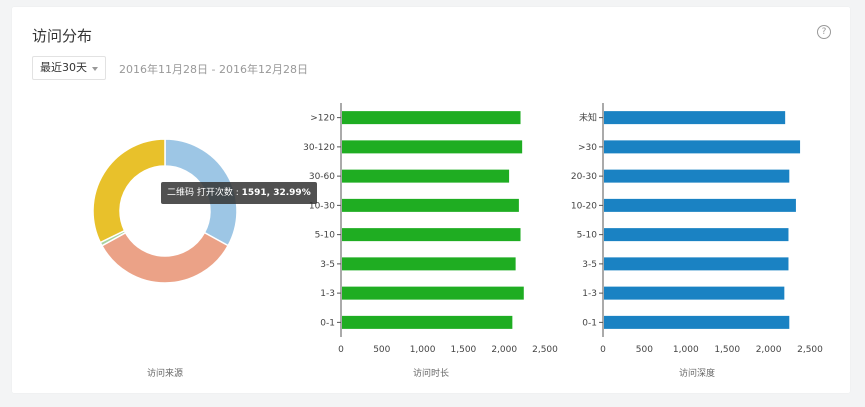  Describe the element at coordinates (213, 69) in the screenshot. I see `date-range-text: 2016年11月28日 - 2016年12月28日` at that location.